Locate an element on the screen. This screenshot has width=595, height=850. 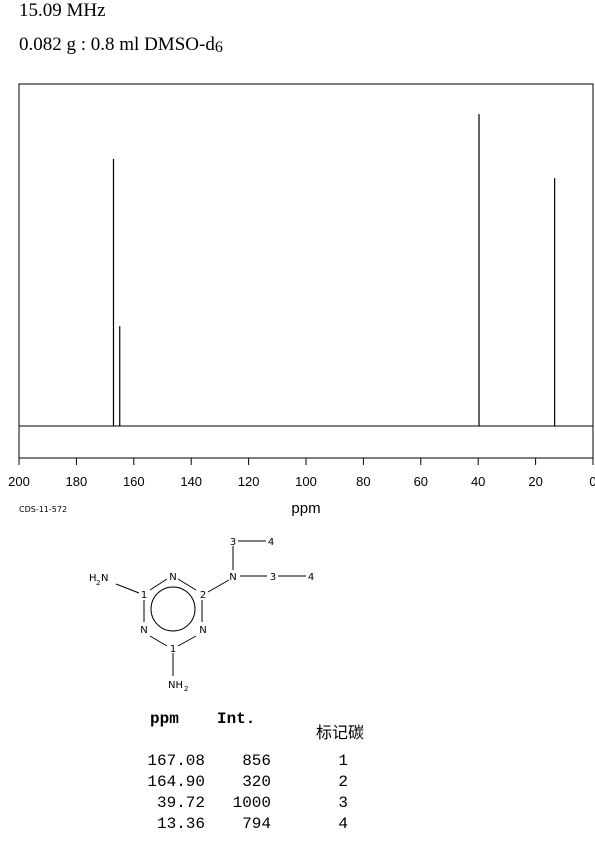
table-row: 39.72 1000 3 is located at coordinates (200, 804).